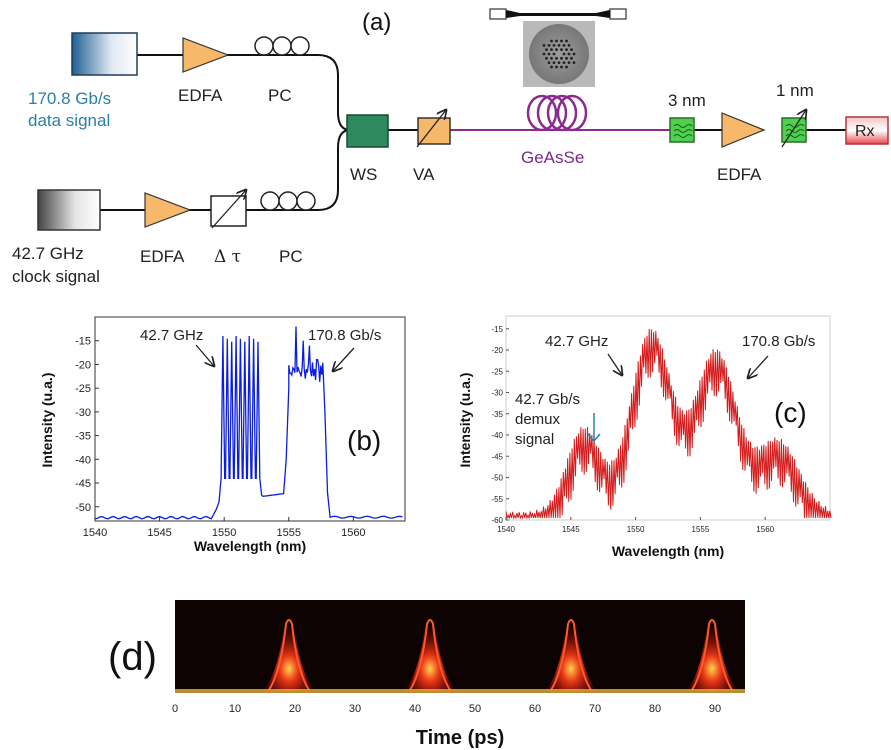 The image size is (891, 750). Describe the element at coordinates (200, 95) in the screenshot. I see `edfa-label-top: EDFA` at that location.